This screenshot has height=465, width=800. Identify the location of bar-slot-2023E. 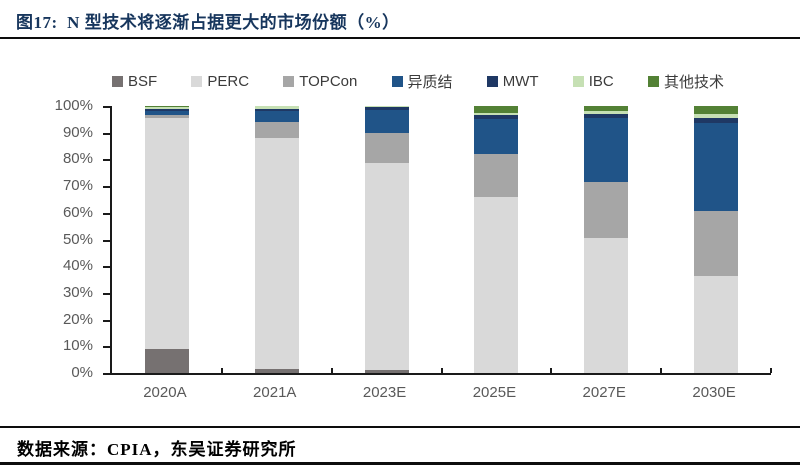
(387, 239).